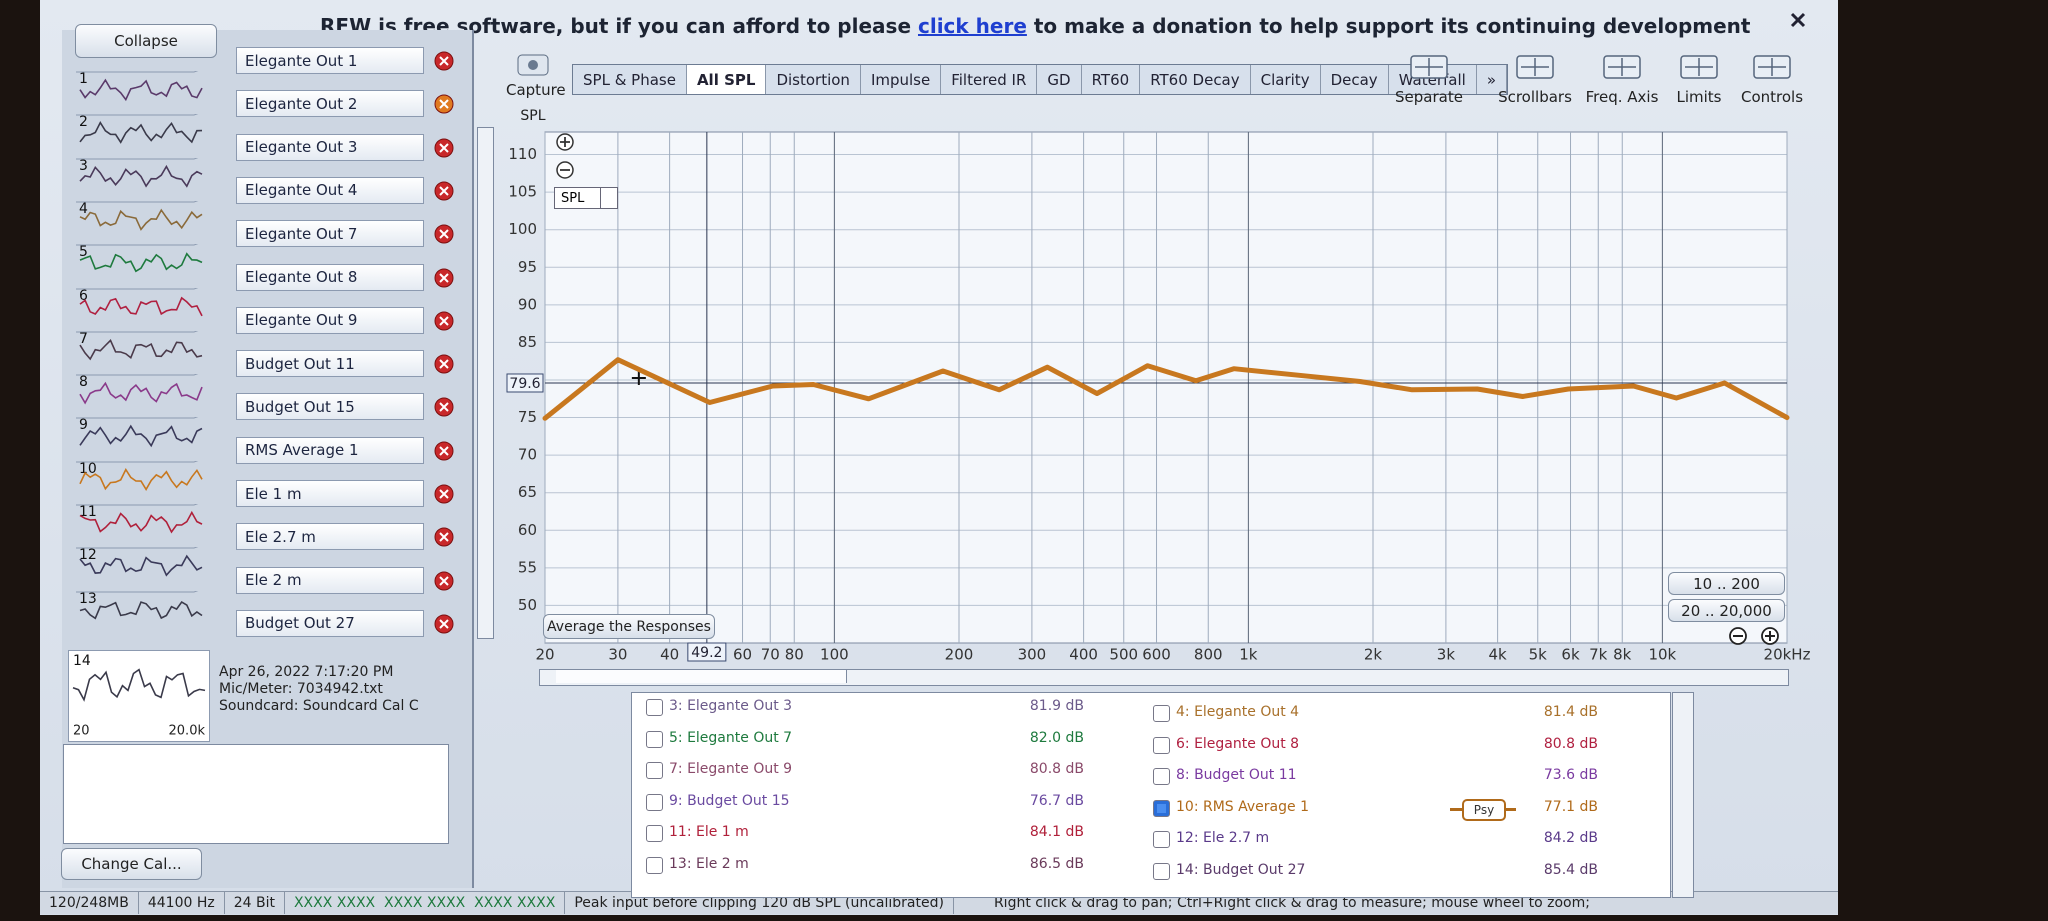 The width and height of the screenshot is (2048, 921). I want to click on measurement-thumbnail: 3, so click(141, 174).